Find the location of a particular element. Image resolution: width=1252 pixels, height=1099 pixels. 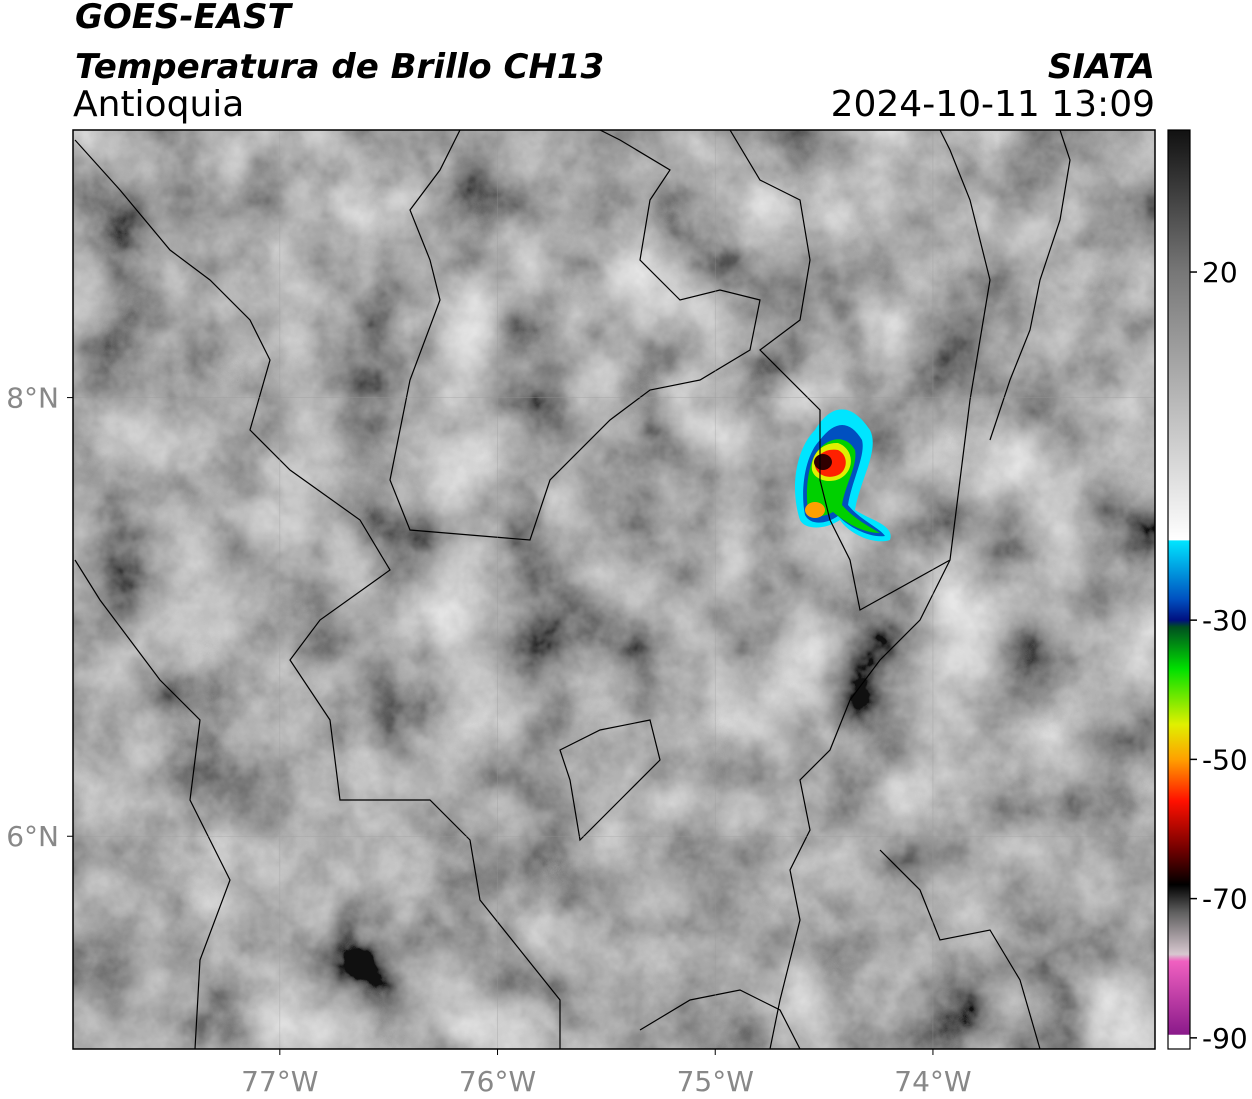

colorbar-frame is located at coordinates (1179, 589).